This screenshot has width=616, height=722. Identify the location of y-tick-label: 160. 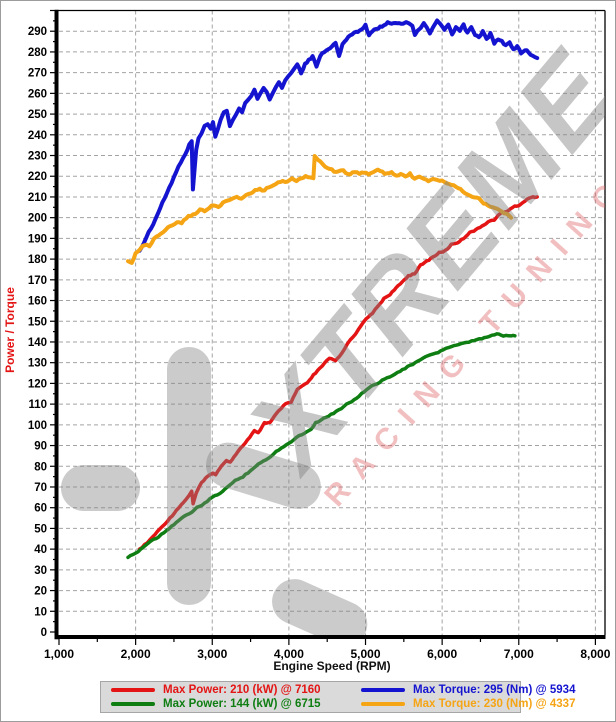
(37, 302).